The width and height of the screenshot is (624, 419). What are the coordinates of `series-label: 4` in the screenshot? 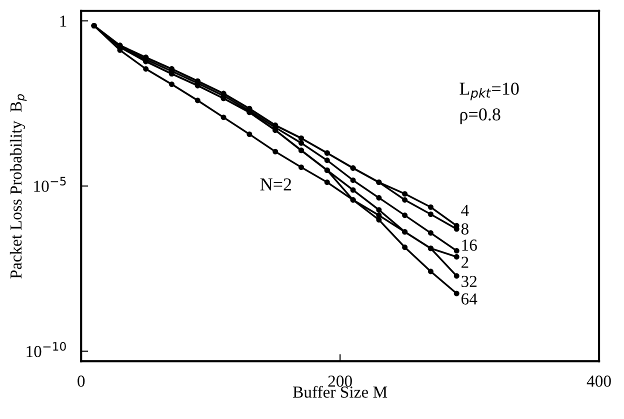 It's located at (465, 210).